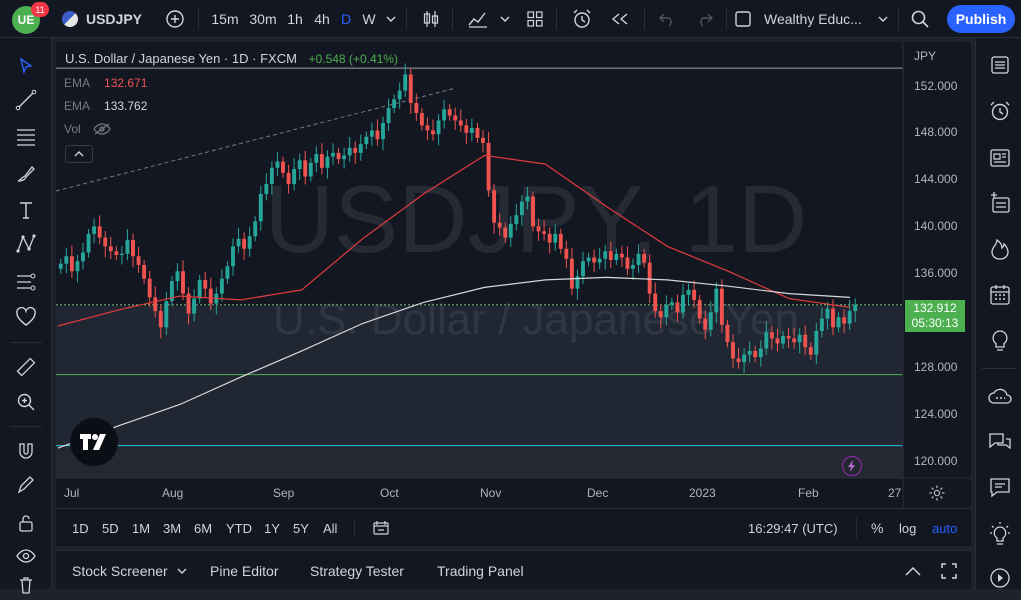 The width and height of the screenshot is (1021, 600). What do you see at coordinates (852, 466) in the screenshot?
I see `events-button` at bounding box center [852, 466].